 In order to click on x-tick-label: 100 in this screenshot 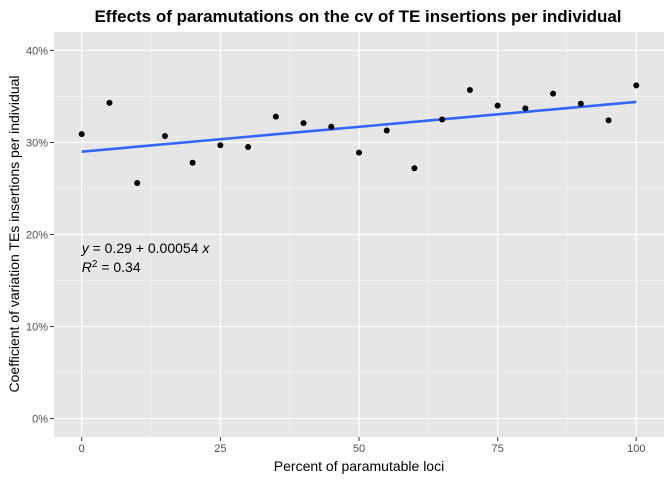, I will do `click(636, 449)`.